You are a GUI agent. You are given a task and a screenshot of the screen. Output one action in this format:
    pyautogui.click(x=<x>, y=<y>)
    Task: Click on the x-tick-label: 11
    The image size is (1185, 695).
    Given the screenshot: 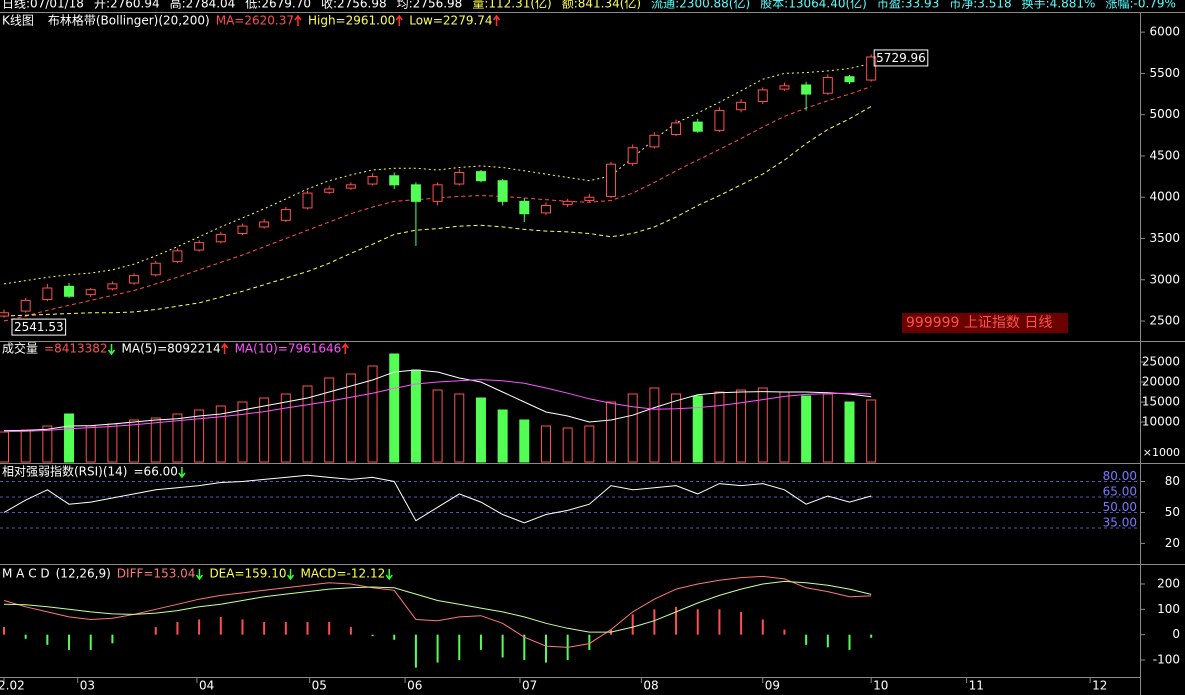 What is the action you would take?
    pyautogui.click(x=976, y=686)
    